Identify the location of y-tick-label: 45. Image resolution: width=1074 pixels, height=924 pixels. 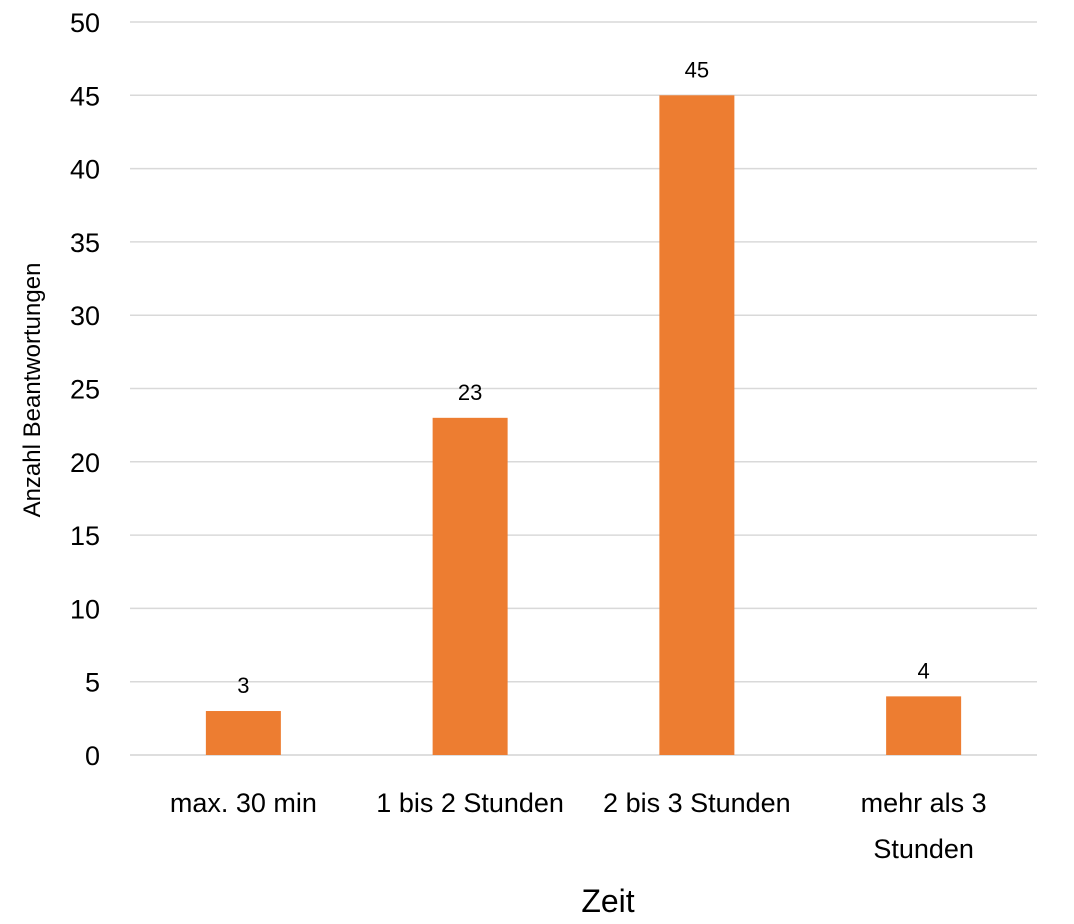
(85, 96).